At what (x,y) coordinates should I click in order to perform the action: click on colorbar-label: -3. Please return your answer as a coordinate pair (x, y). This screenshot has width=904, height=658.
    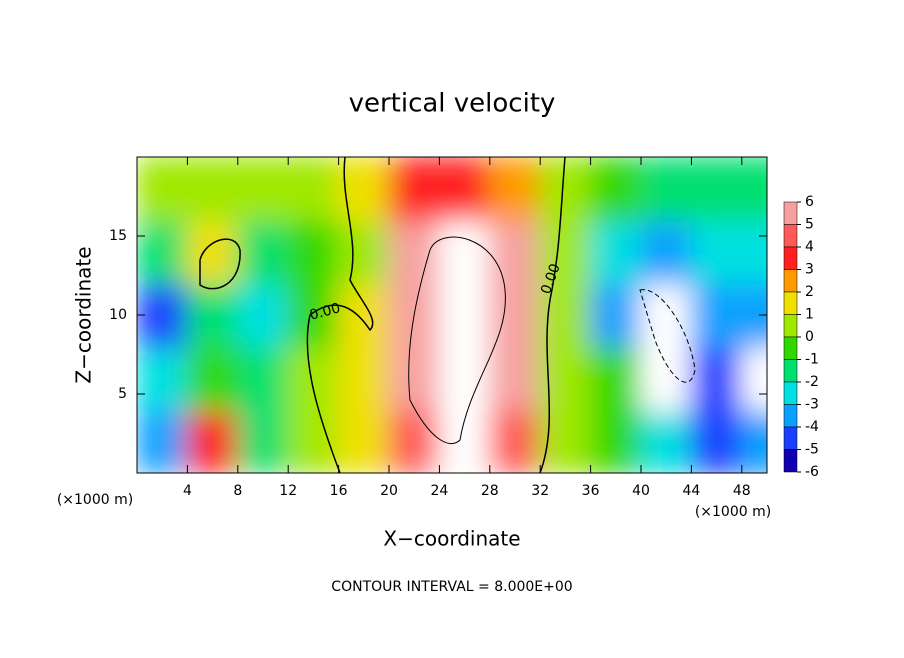
    Looking at the image, I should click on (812, 405).